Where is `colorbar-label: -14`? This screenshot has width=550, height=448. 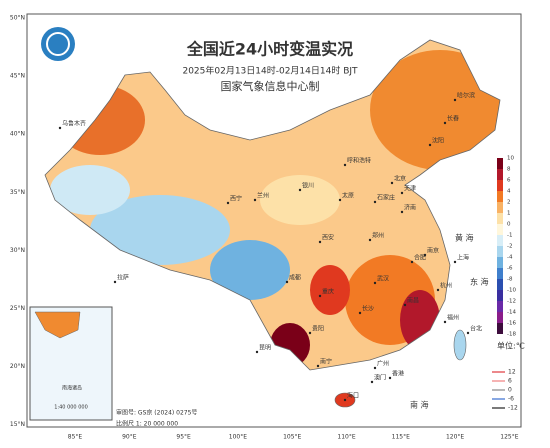
colorbar-label: -14 is located at coordinates (511, 313).